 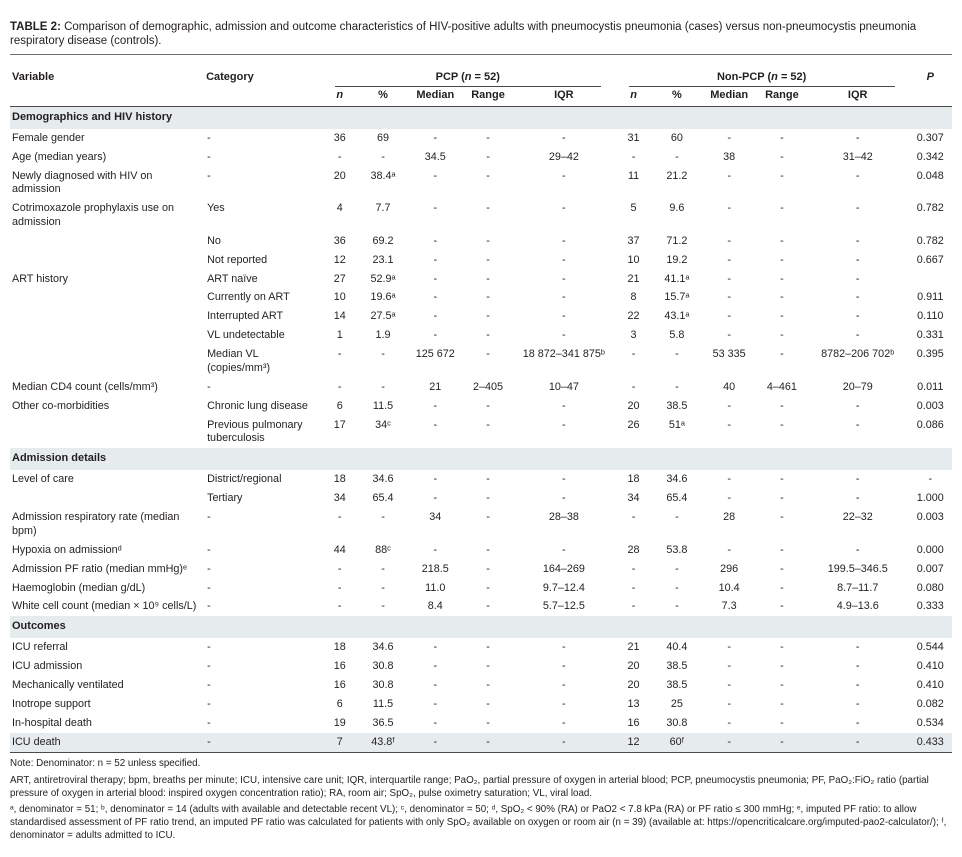 I want to click on cell-pcp-pct: 34.6, so click(x=383, y=479).